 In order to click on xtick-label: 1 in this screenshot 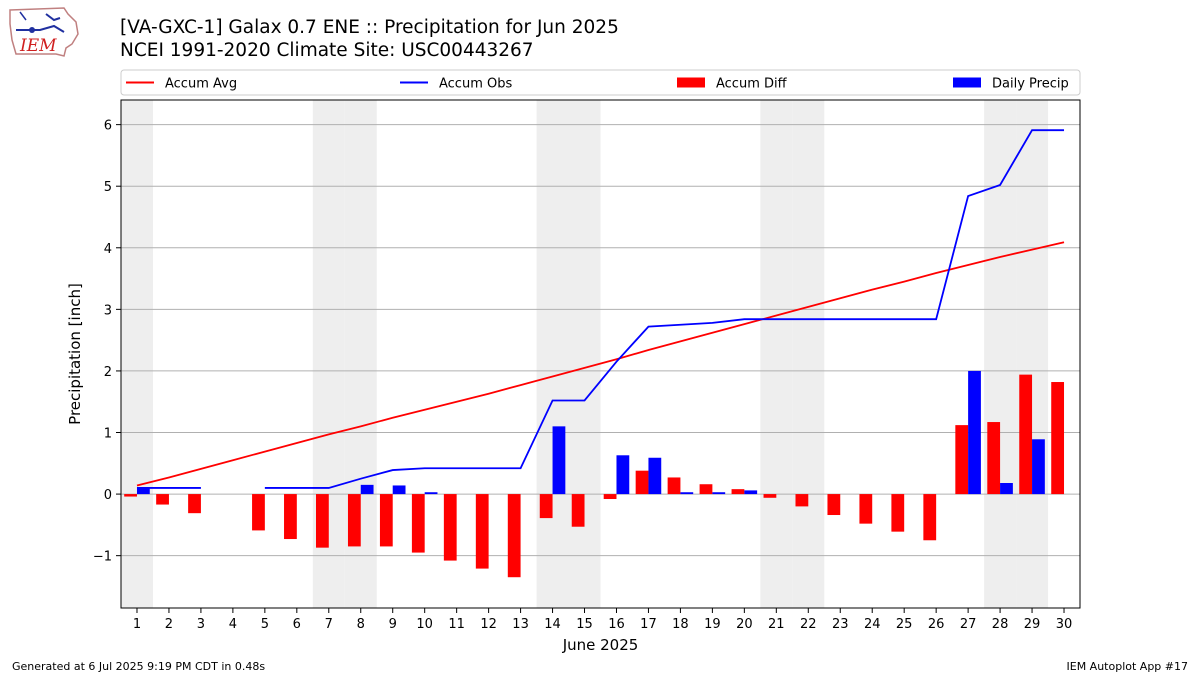, I will do `click(137, 624)`.